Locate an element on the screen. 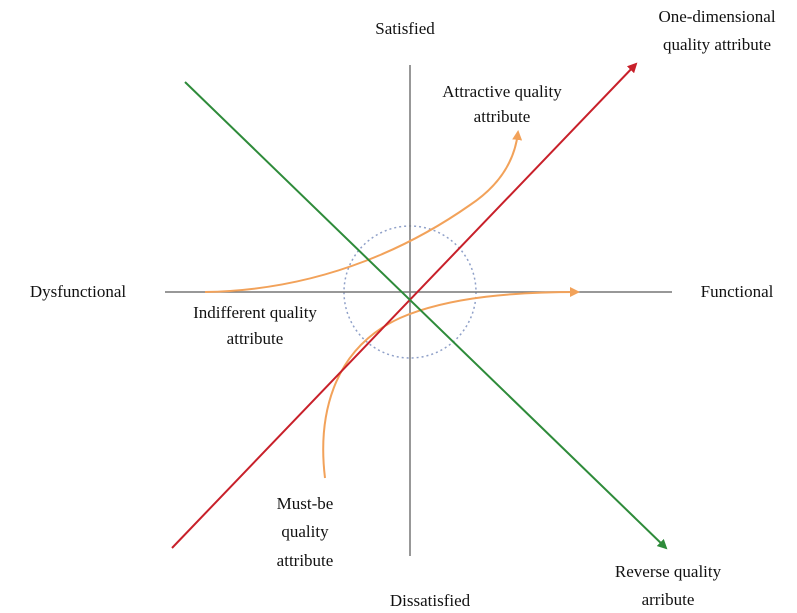 The height and width of the screenshot is (613, 797). curve-label: Reverse quality is located at coordinates (668, 571).